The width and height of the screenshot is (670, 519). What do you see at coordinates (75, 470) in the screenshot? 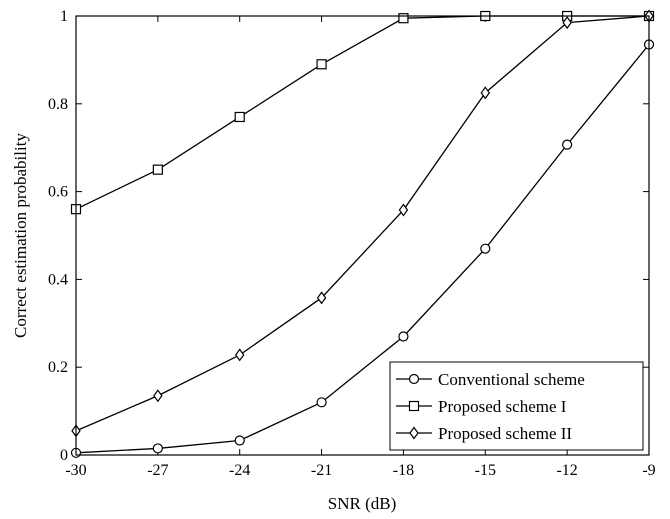
I see `x-tick-label: -30` at bounding box center [75, 470].